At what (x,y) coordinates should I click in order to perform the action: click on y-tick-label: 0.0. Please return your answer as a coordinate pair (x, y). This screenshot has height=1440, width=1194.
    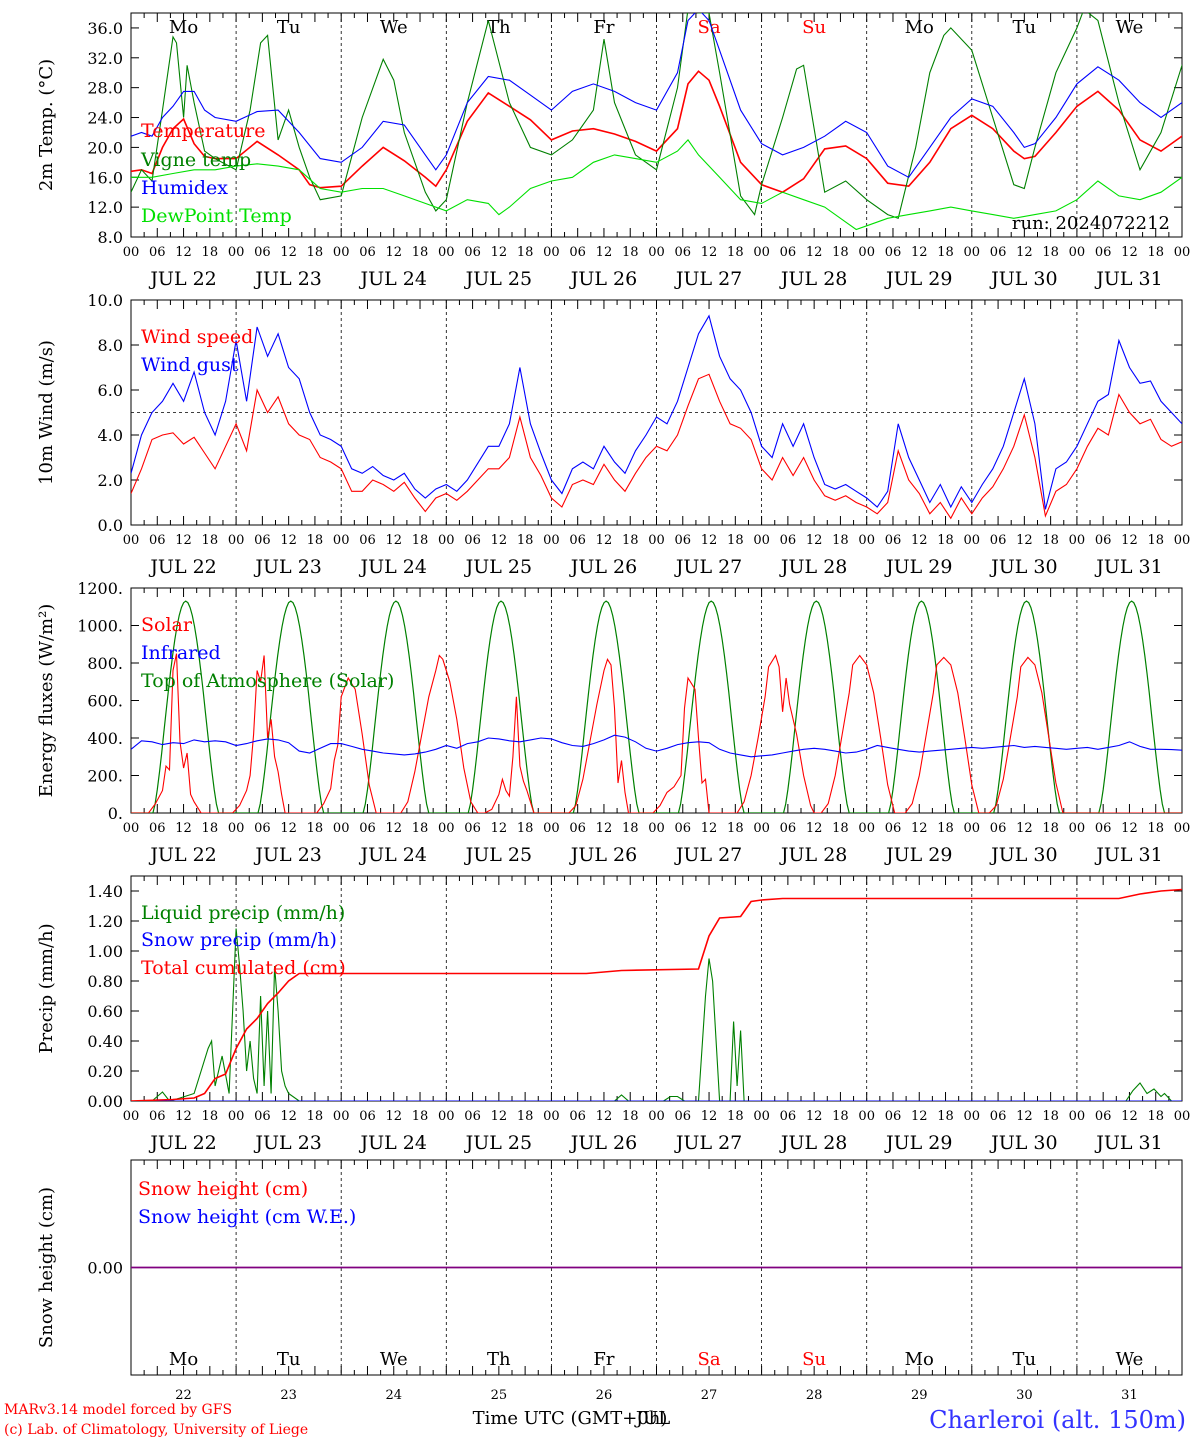
    Looking at the image, I should click on (110, 525).